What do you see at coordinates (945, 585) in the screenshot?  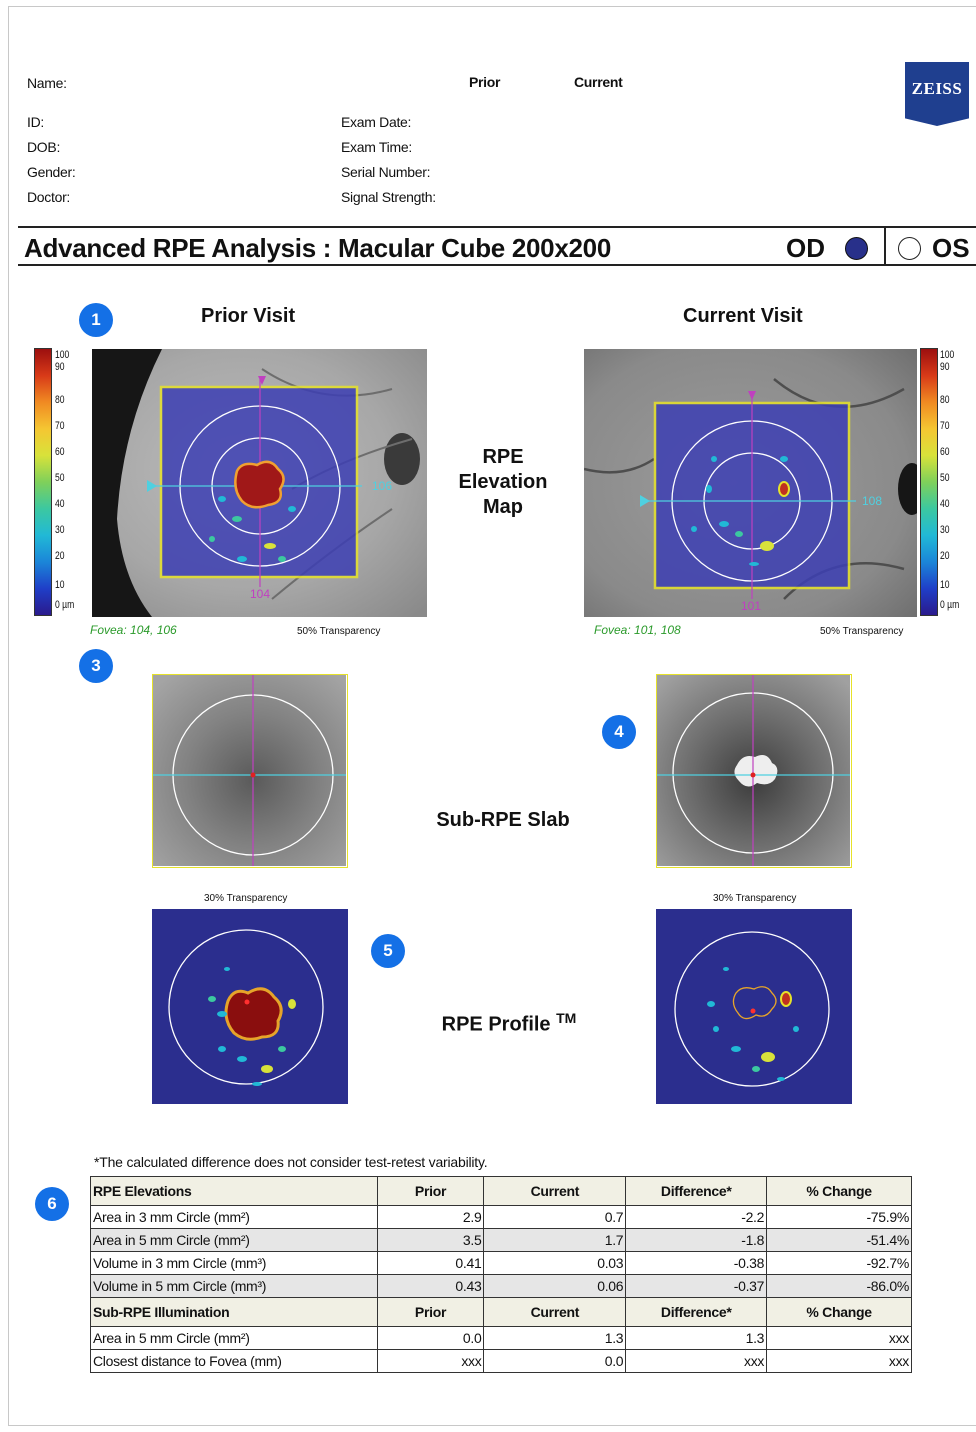 I see `scale-tick: 10` at bounding box center [945, 585].